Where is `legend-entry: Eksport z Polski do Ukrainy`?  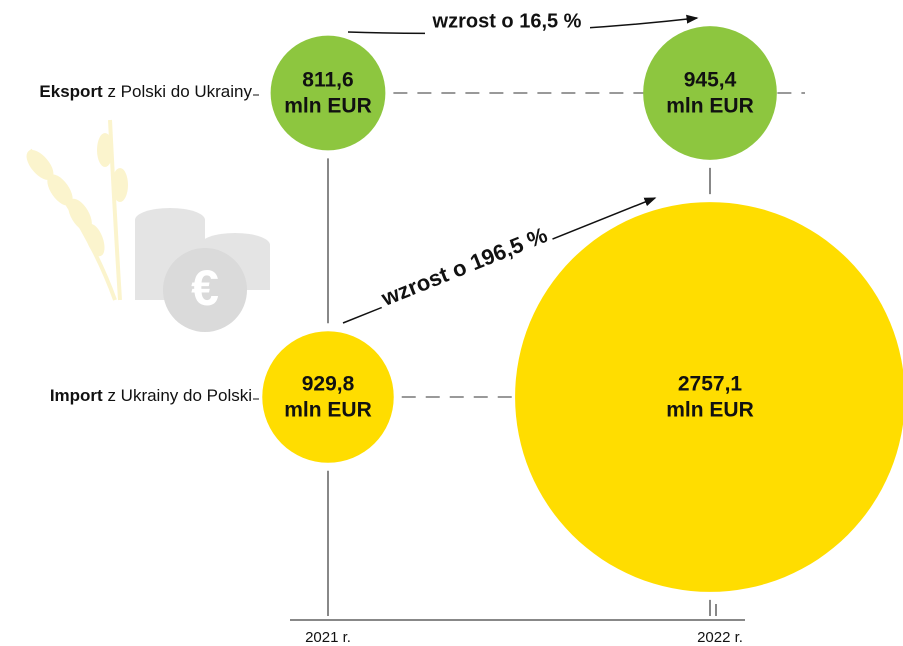 legend-entry: Eksport z Polski do Ukrainy is located at coordinates (145, 91).